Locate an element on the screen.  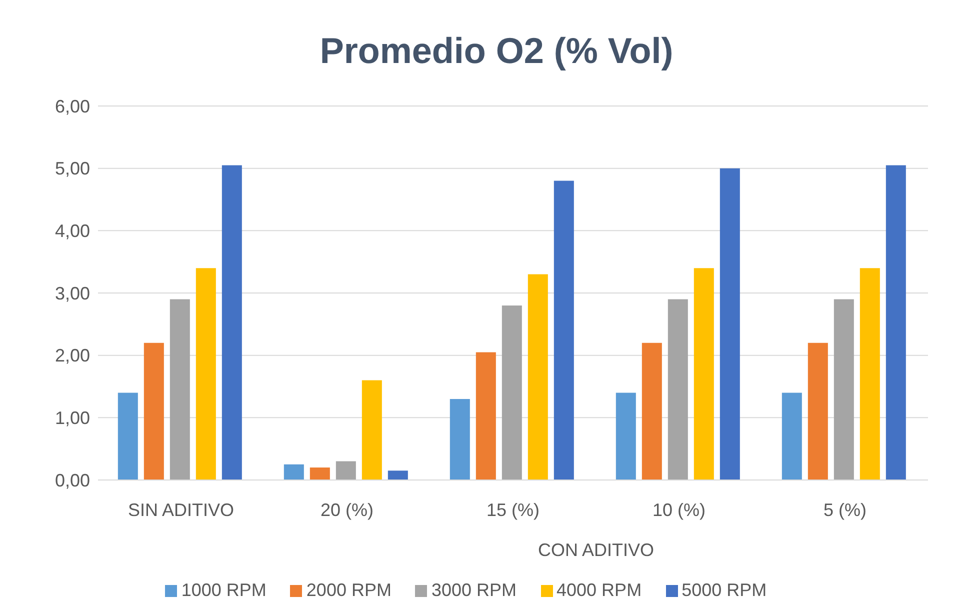
y-tick-label: 3,00 is located at coordinates (72, 293).